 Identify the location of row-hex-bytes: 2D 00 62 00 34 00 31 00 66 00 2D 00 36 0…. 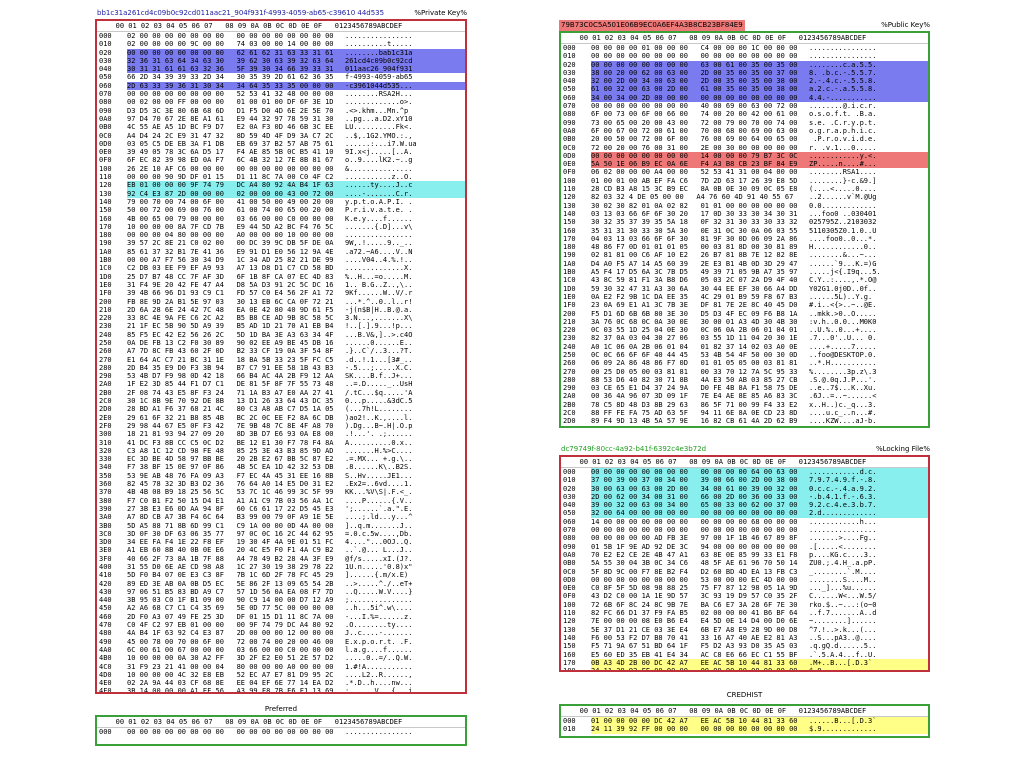
(700, 497).